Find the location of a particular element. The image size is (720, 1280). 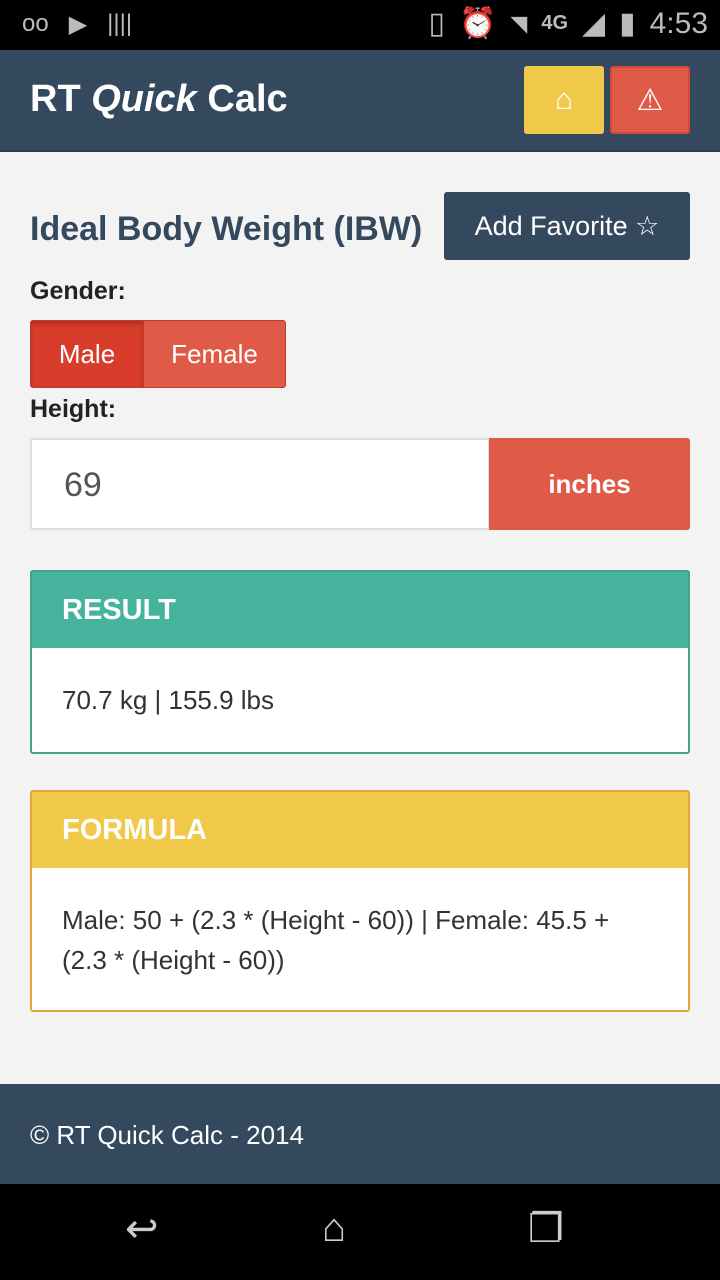

home-nav-icon: ⌂ is located at coordinates (334, 1228).